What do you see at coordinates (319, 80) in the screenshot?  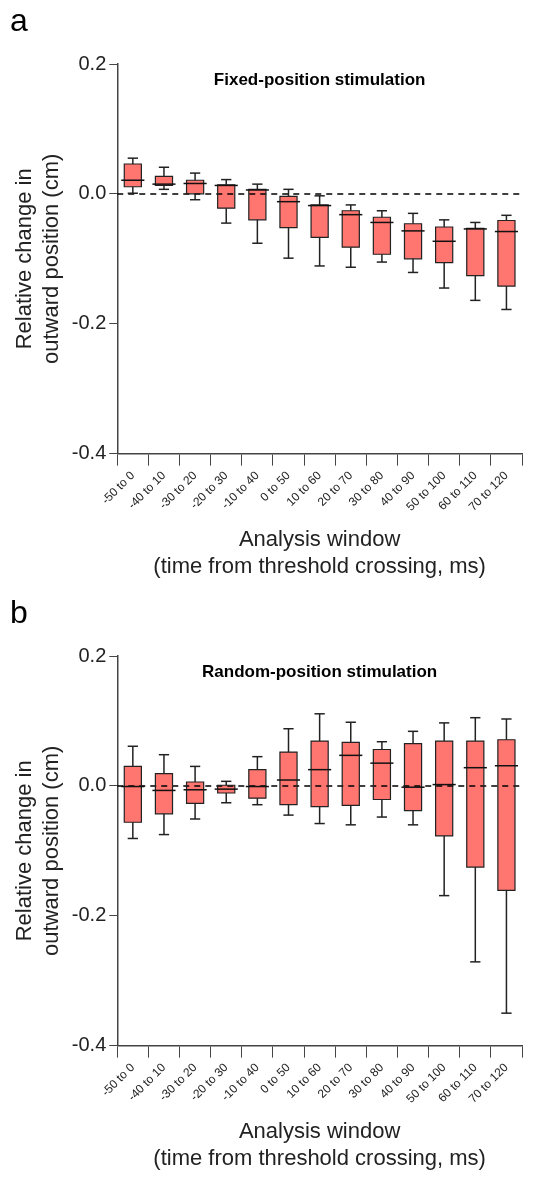 I see `chart-title: Fixed-position stimulation` at bounding box center [319, 80].